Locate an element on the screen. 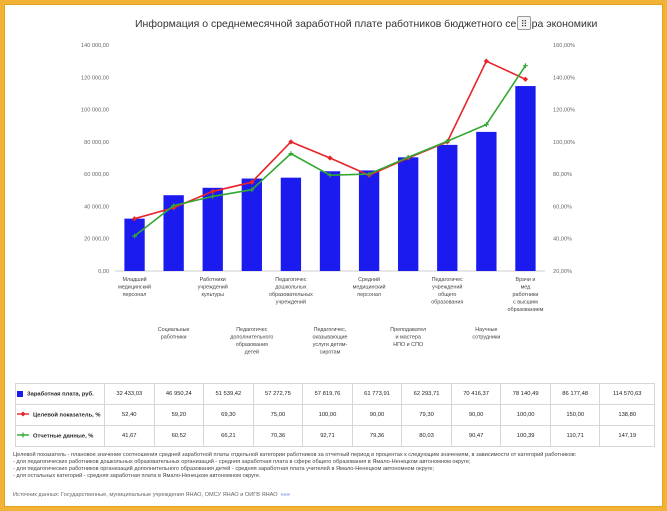  series-name: Отчетные данные, % is located at coordinates (63, 436).